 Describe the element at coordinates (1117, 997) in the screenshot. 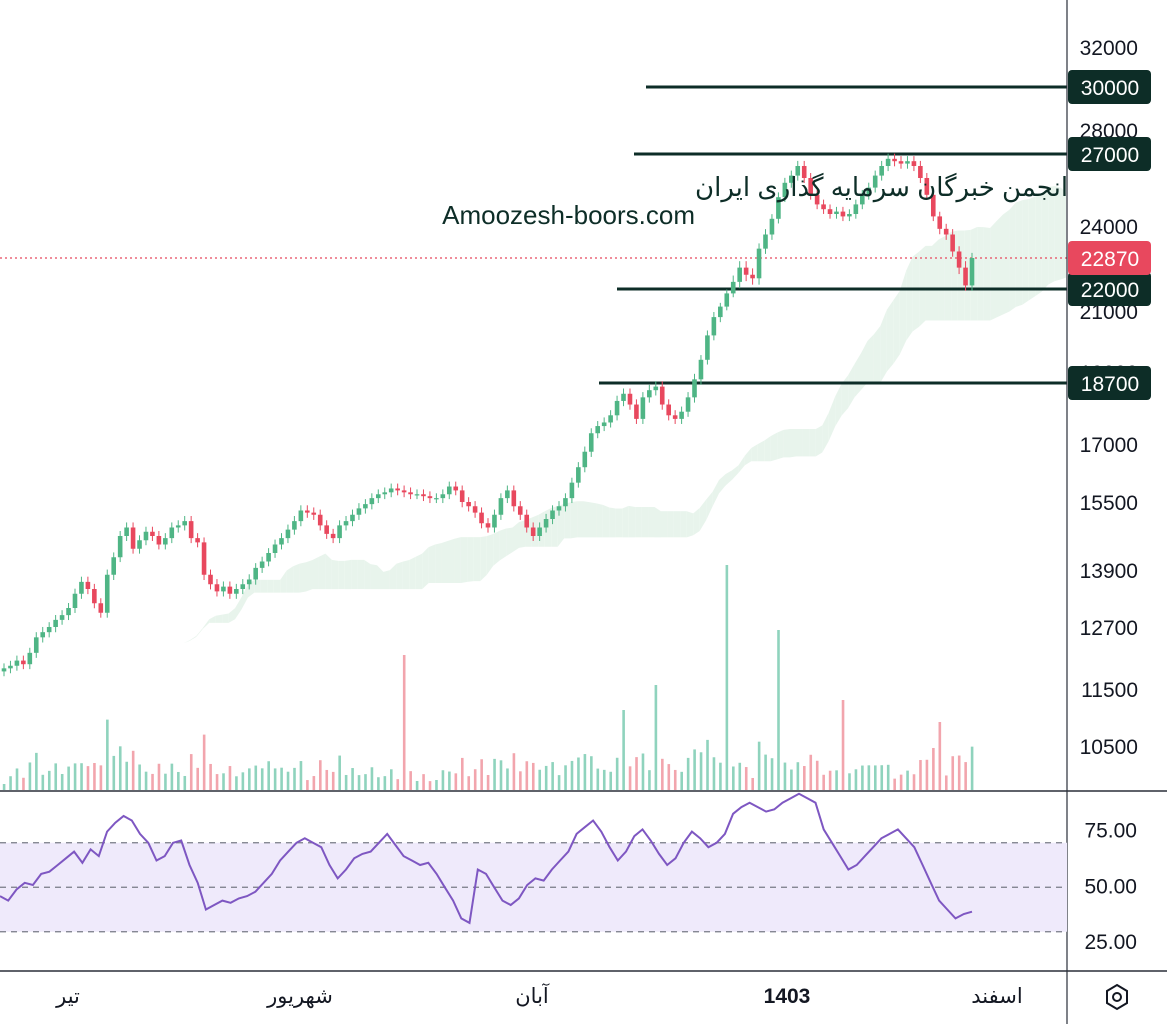

I see `chart-settings-icon` at that location.